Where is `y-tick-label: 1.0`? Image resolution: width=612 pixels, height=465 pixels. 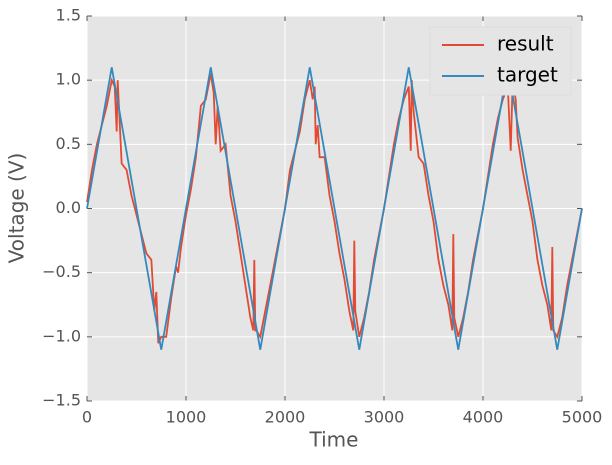
y-tick-label: 1.0 is located at coordinates (68, 79).